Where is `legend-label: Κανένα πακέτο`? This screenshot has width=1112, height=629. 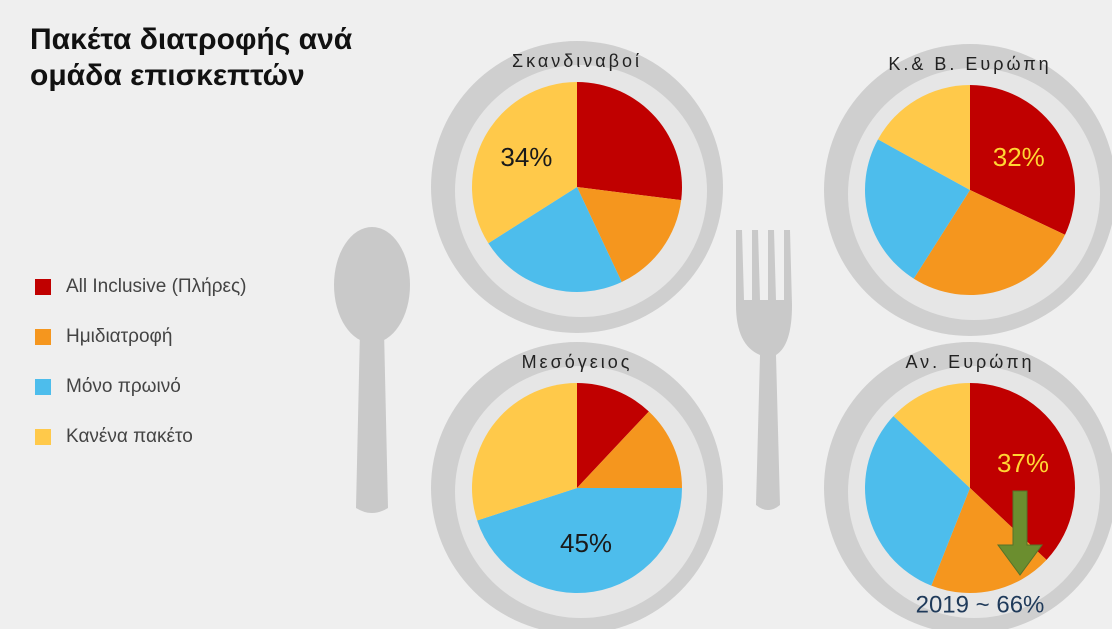
legend-label: Κανένα πακέτο is located at coordinates (129, 436).